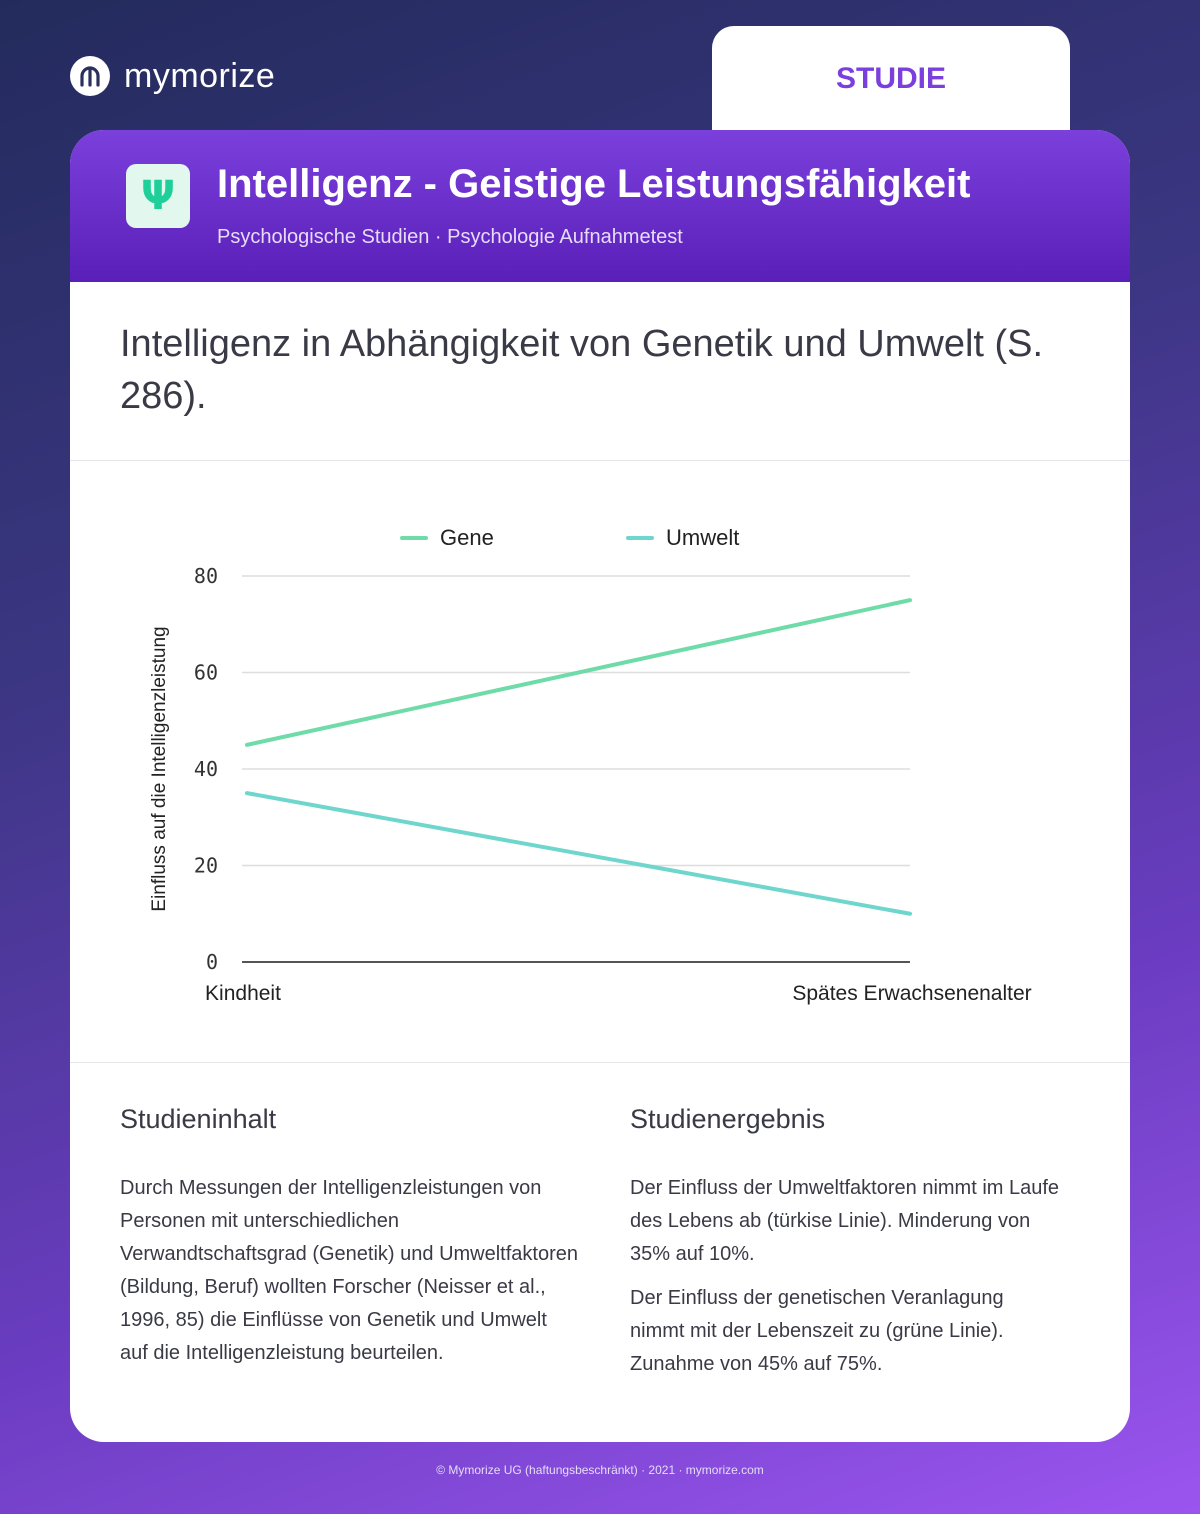  I want to click on study-content-heading: Studieninhalt, so click(198, 1119).